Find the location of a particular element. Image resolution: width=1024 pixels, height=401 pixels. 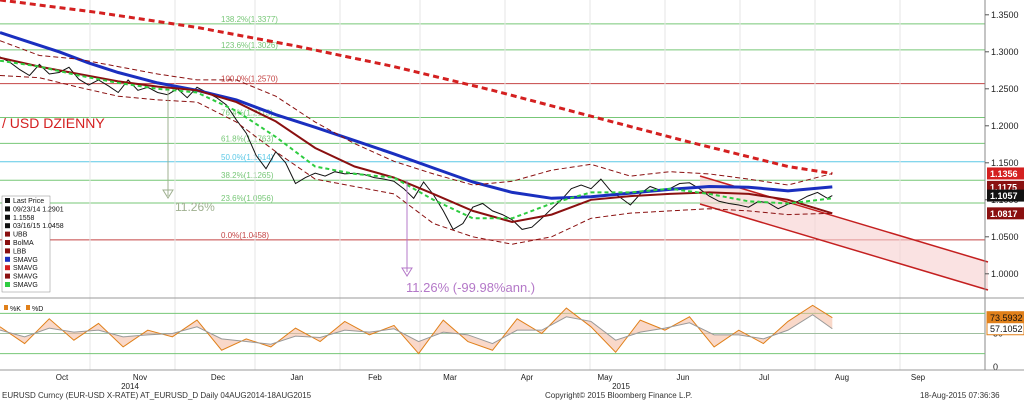

legend-label-5: BolMA is located at coordinates (23, 243).